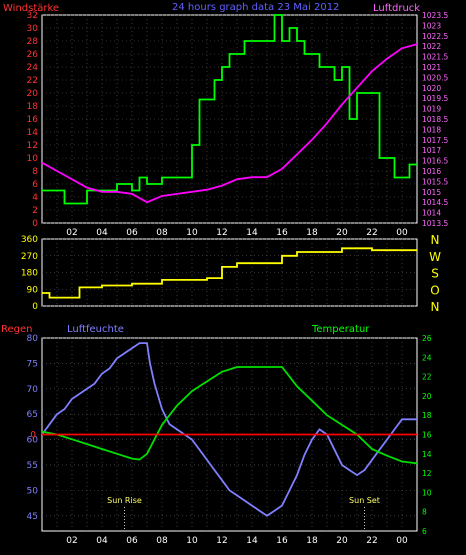 This screenshot has height=555, width=466. What do you see at coordinates (33, 491) in the screenshot?
I see `y-tick-label-left: 50` at bounding box center [33, 491].